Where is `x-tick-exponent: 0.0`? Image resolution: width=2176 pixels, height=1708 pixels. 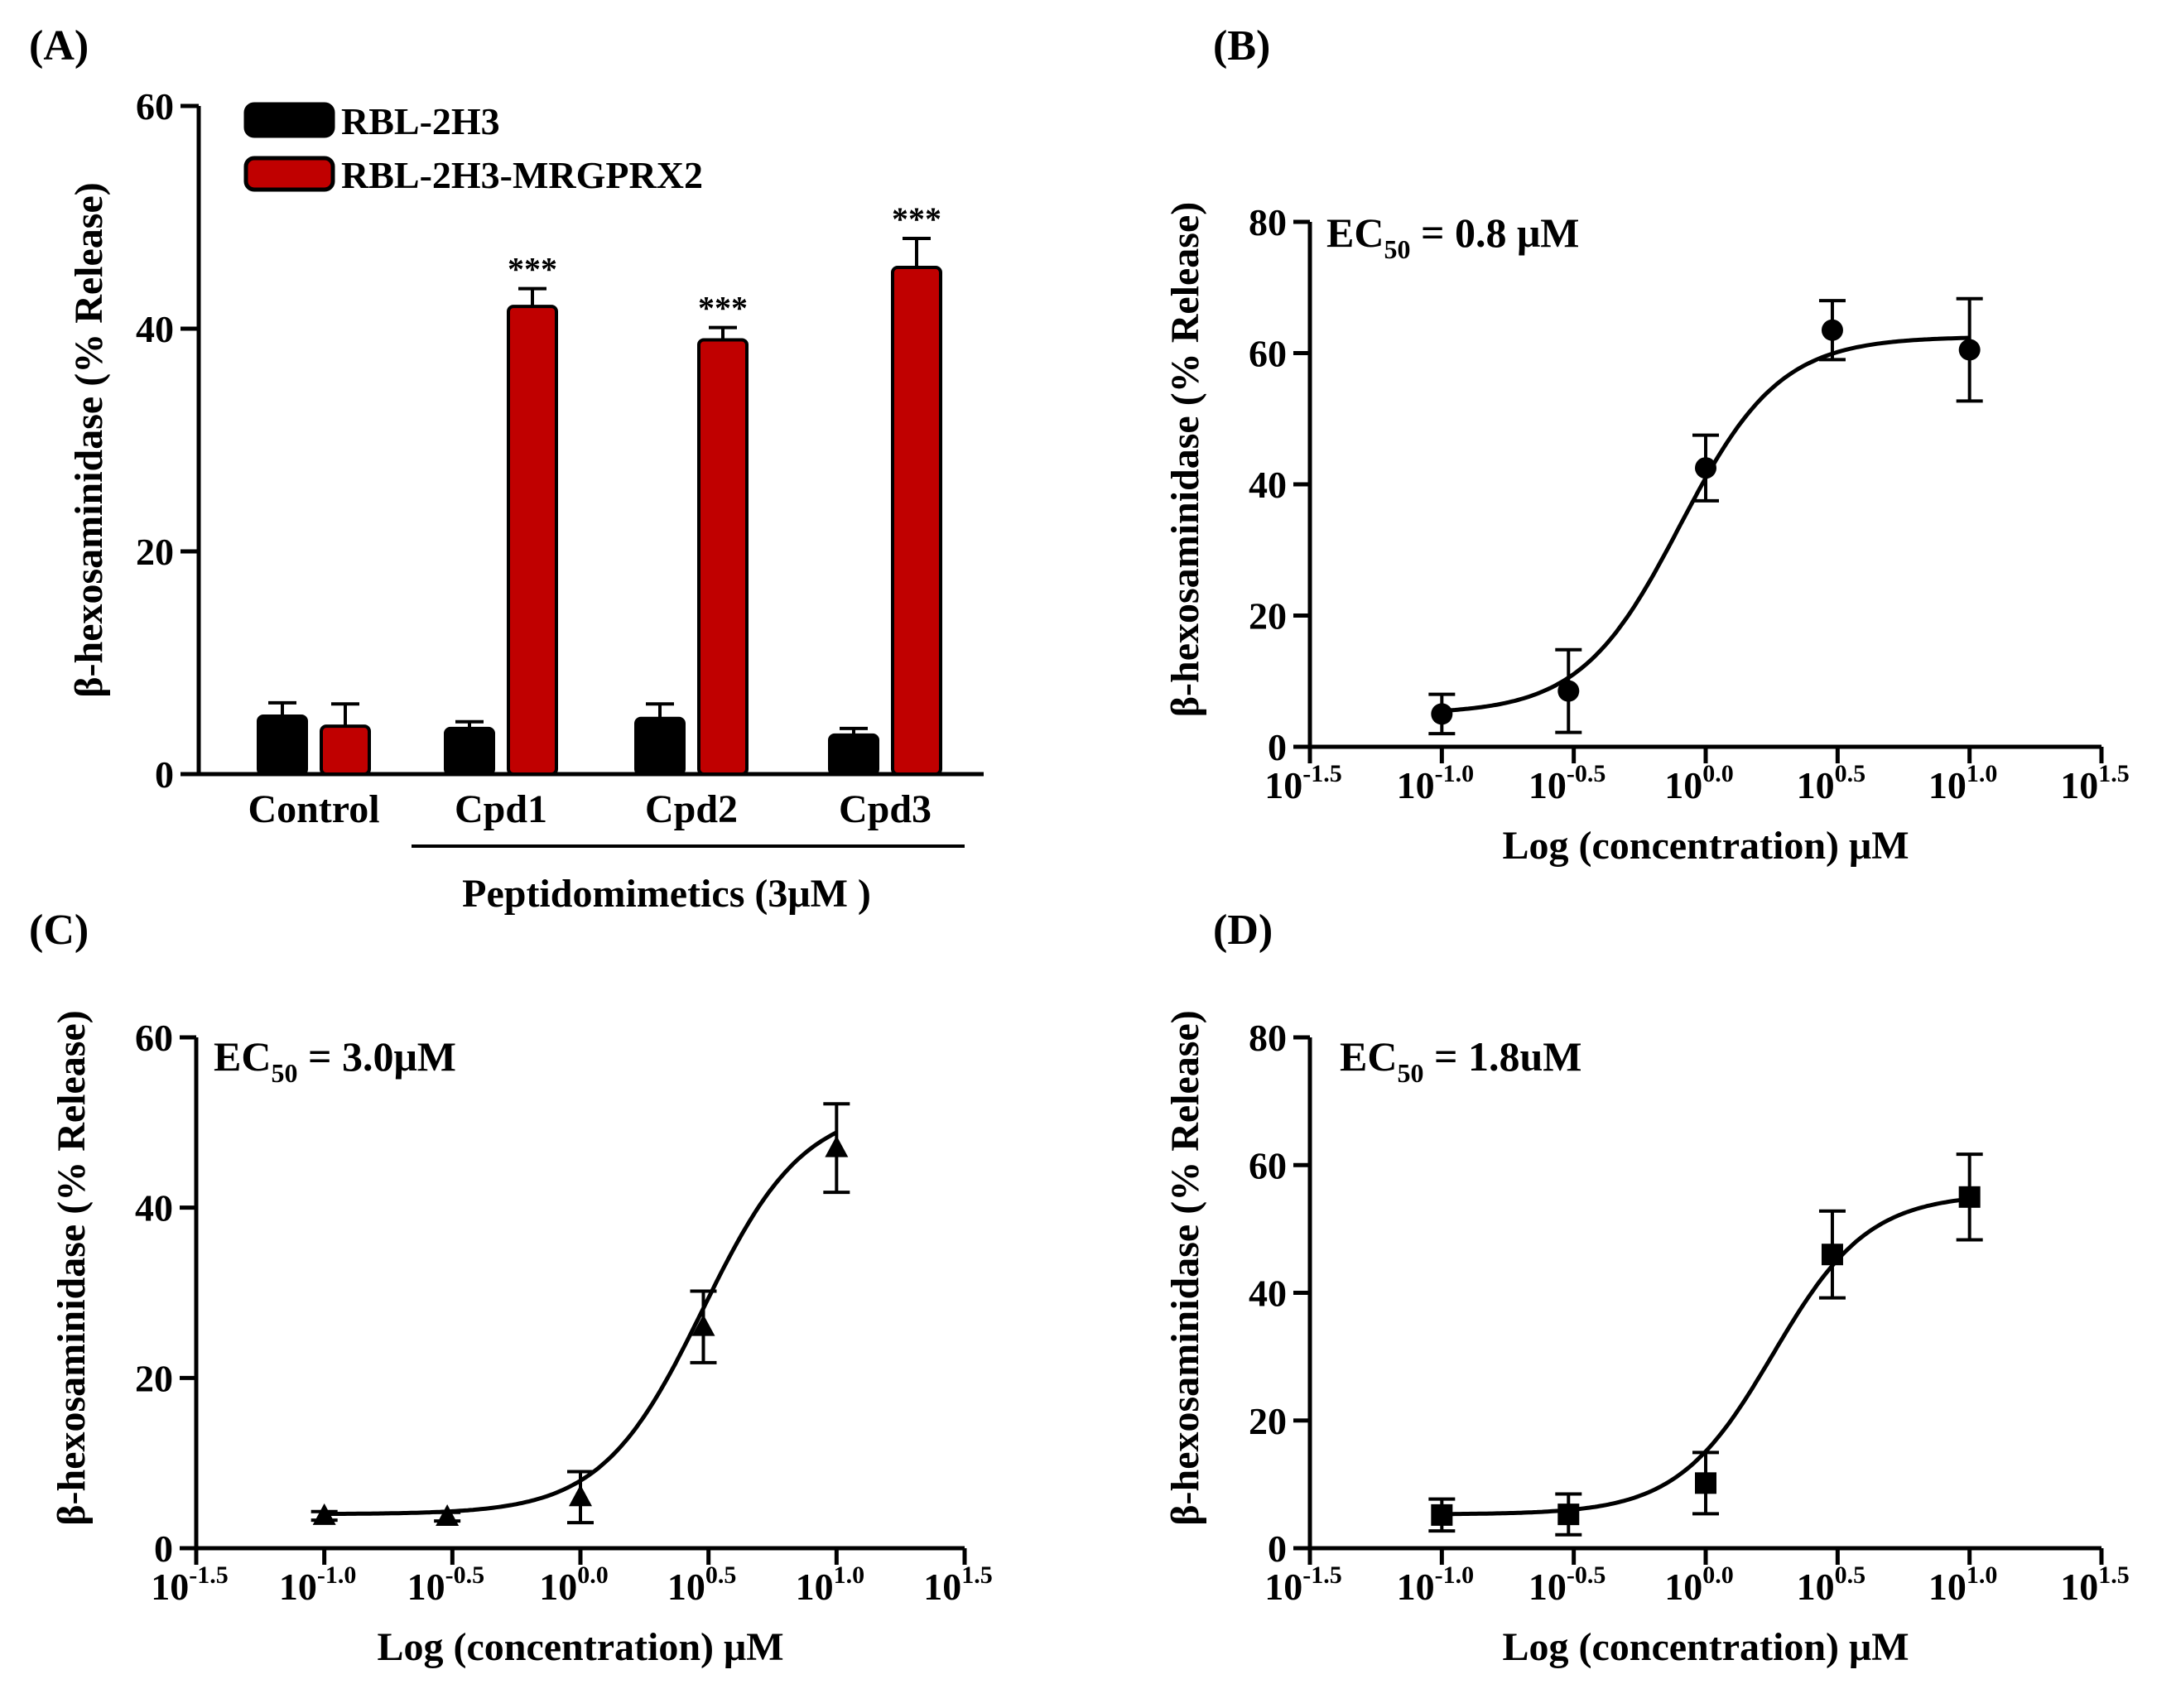 x-tick-exponent: 0.0 is located at coordinates (1718, 1575).